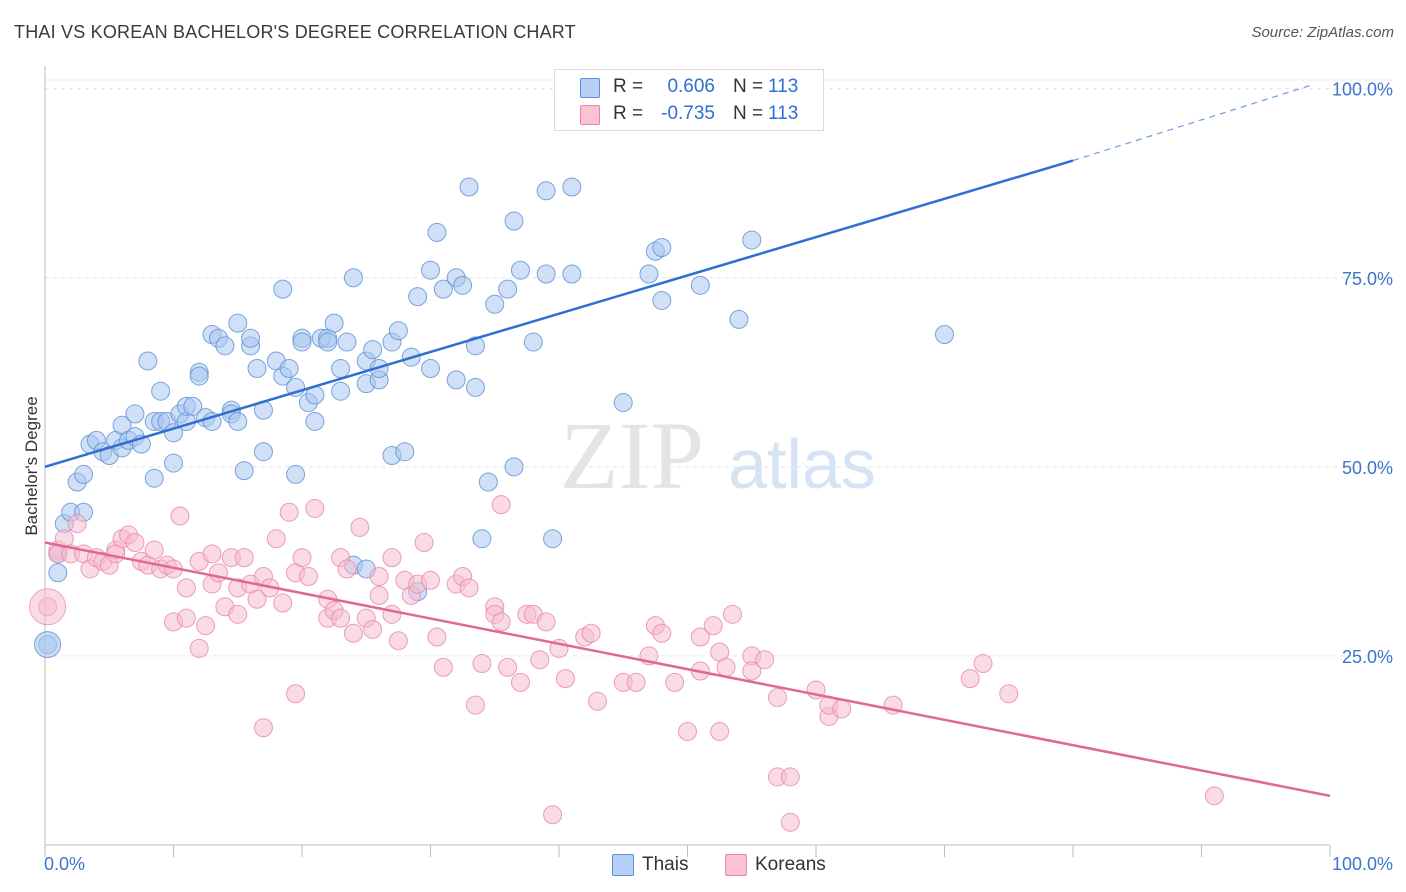  What do you see at coordinates (748, 113) in the screenshot?
I see `n-label: N =` at bounding box center [748, 113].